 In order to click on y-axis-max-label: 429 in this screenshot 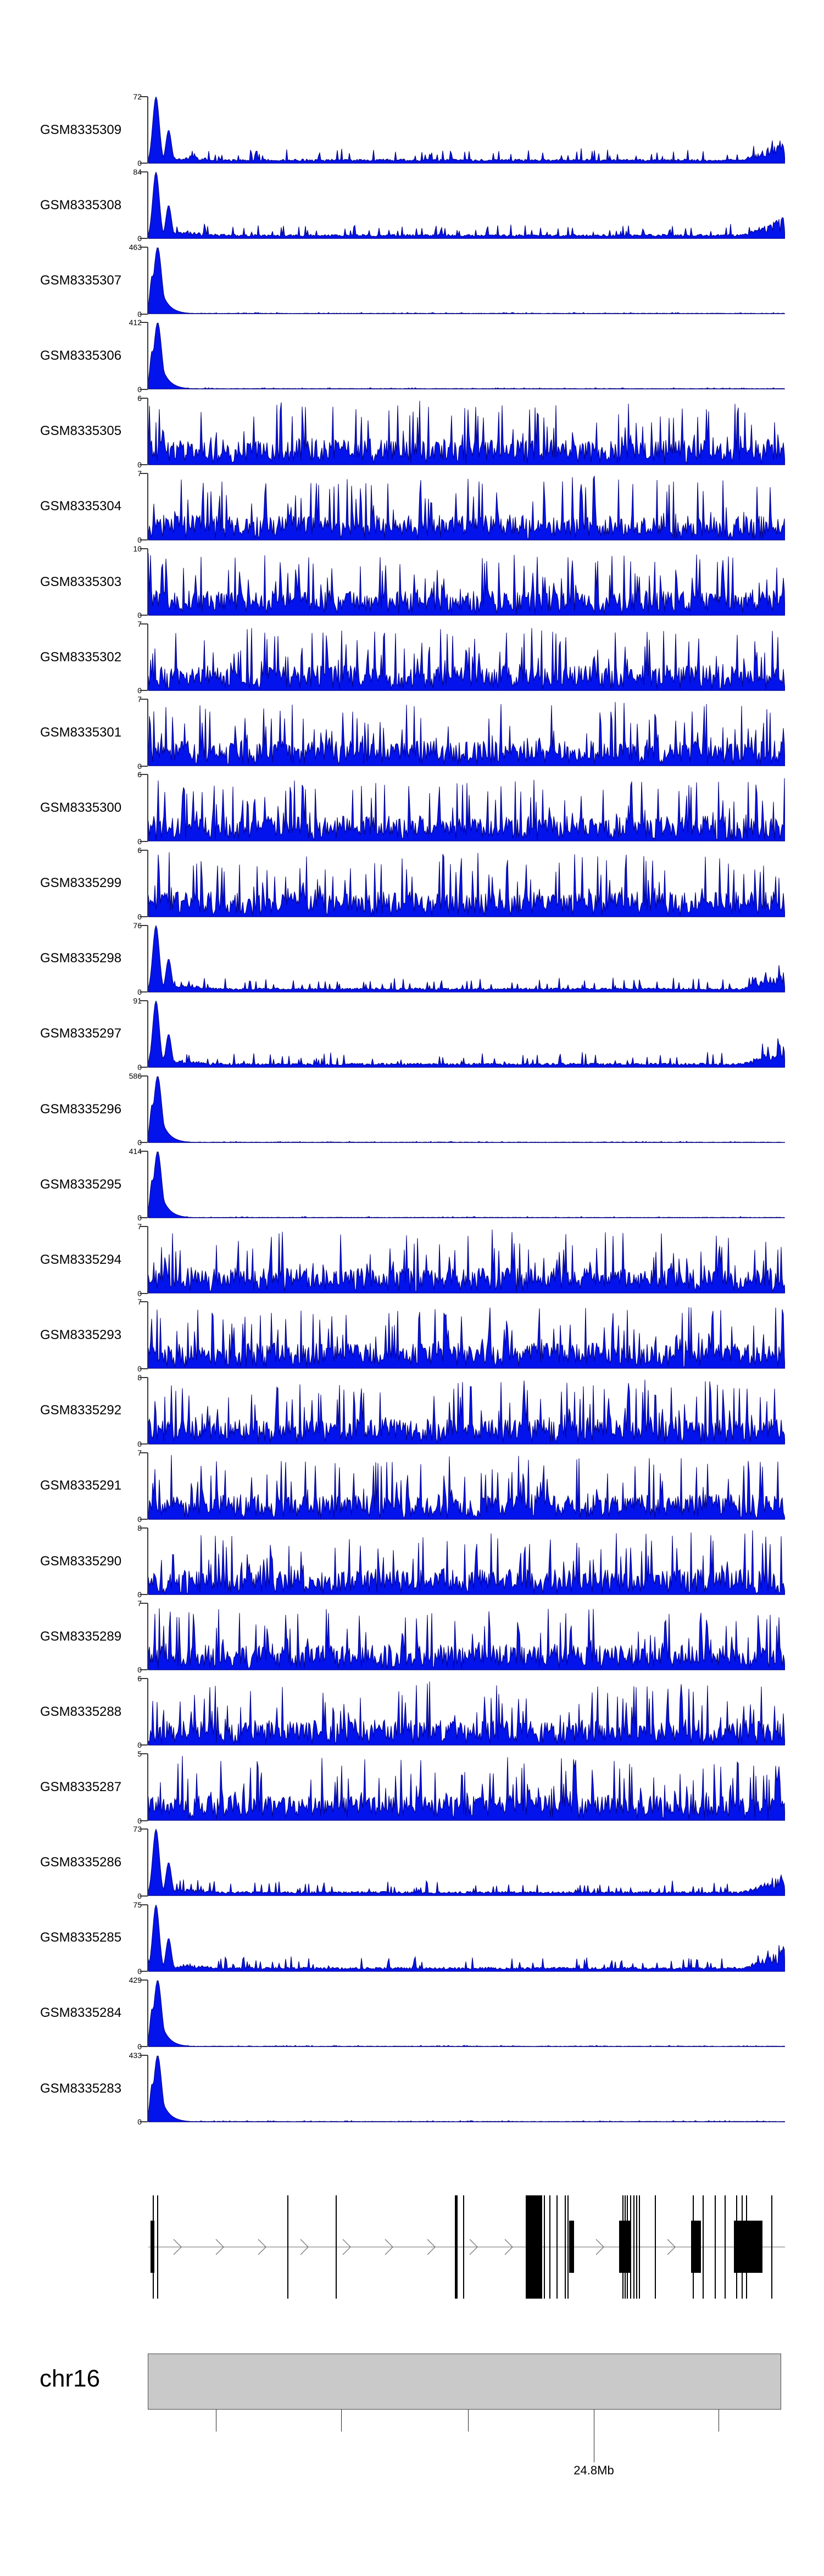, I will do `click(135, 1979)`.